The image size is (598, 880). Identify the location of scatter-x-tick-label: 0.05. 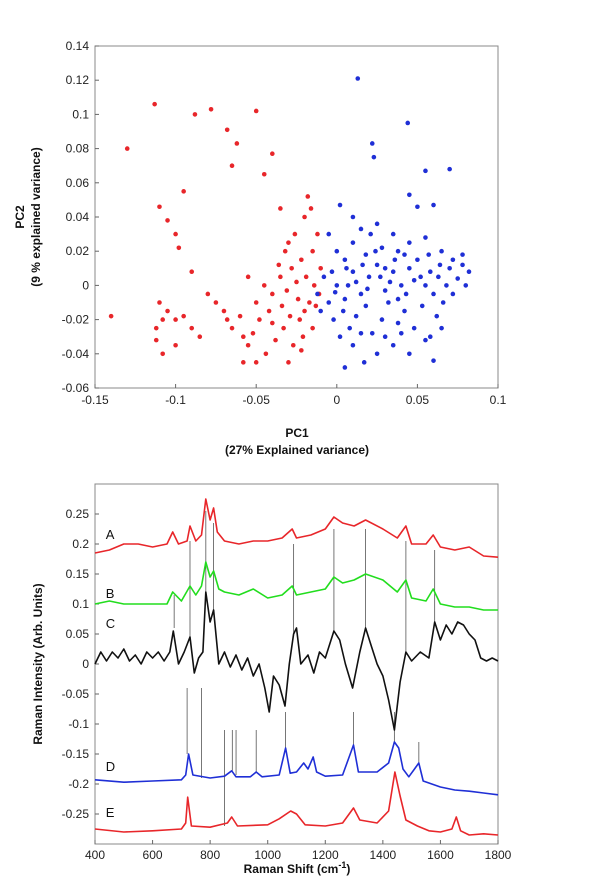
(418, 400).